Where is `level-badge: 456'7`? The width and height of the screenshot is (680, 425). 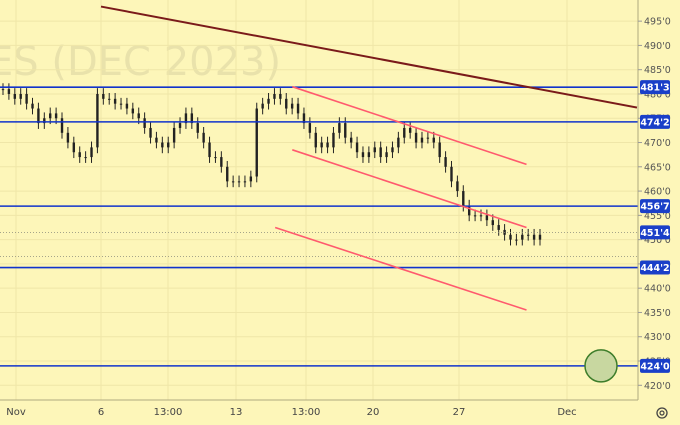 level-badge: 456'7 is located at coordinates (654, 207).